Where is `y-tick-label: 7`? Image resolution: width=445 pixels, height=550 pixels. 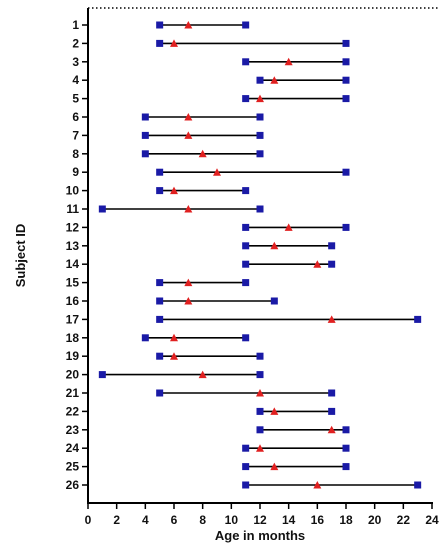
y-tick-label: 7 is located at coordinates (75, 135).